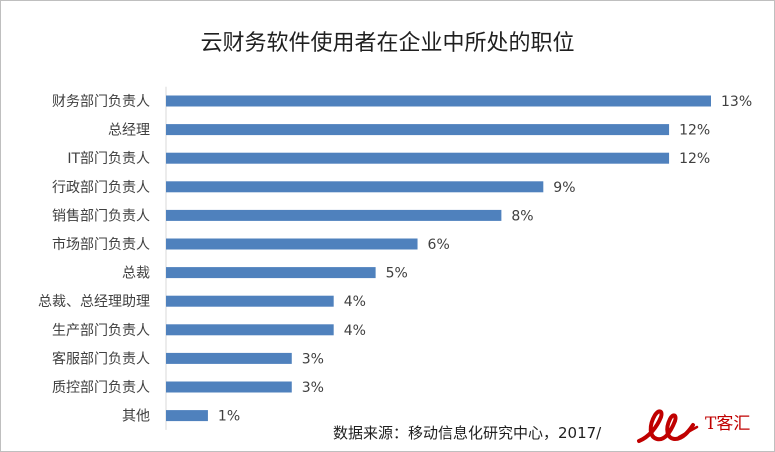 This screenshot has width=775, height=452. I want to click on category-label-11: 其他, so click(136, 417).